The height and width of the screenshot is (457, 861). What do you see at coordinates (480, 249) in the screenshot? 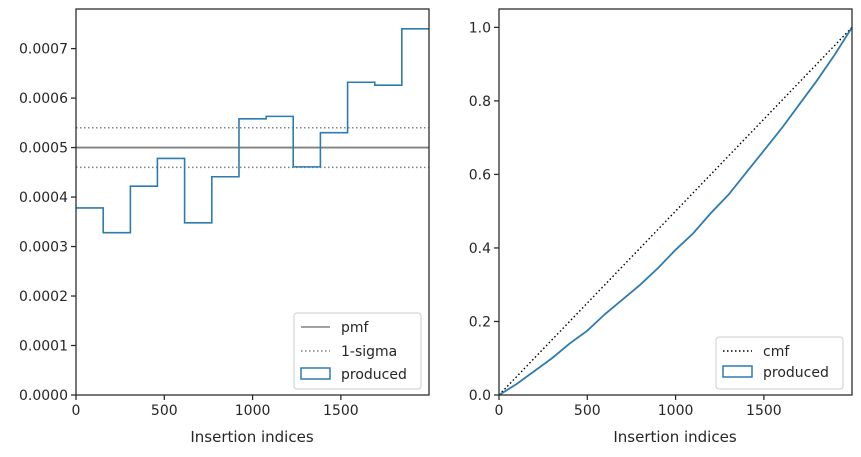
I see `cmf-y-tick-label: 0.4` at bounding box center [480, 249].